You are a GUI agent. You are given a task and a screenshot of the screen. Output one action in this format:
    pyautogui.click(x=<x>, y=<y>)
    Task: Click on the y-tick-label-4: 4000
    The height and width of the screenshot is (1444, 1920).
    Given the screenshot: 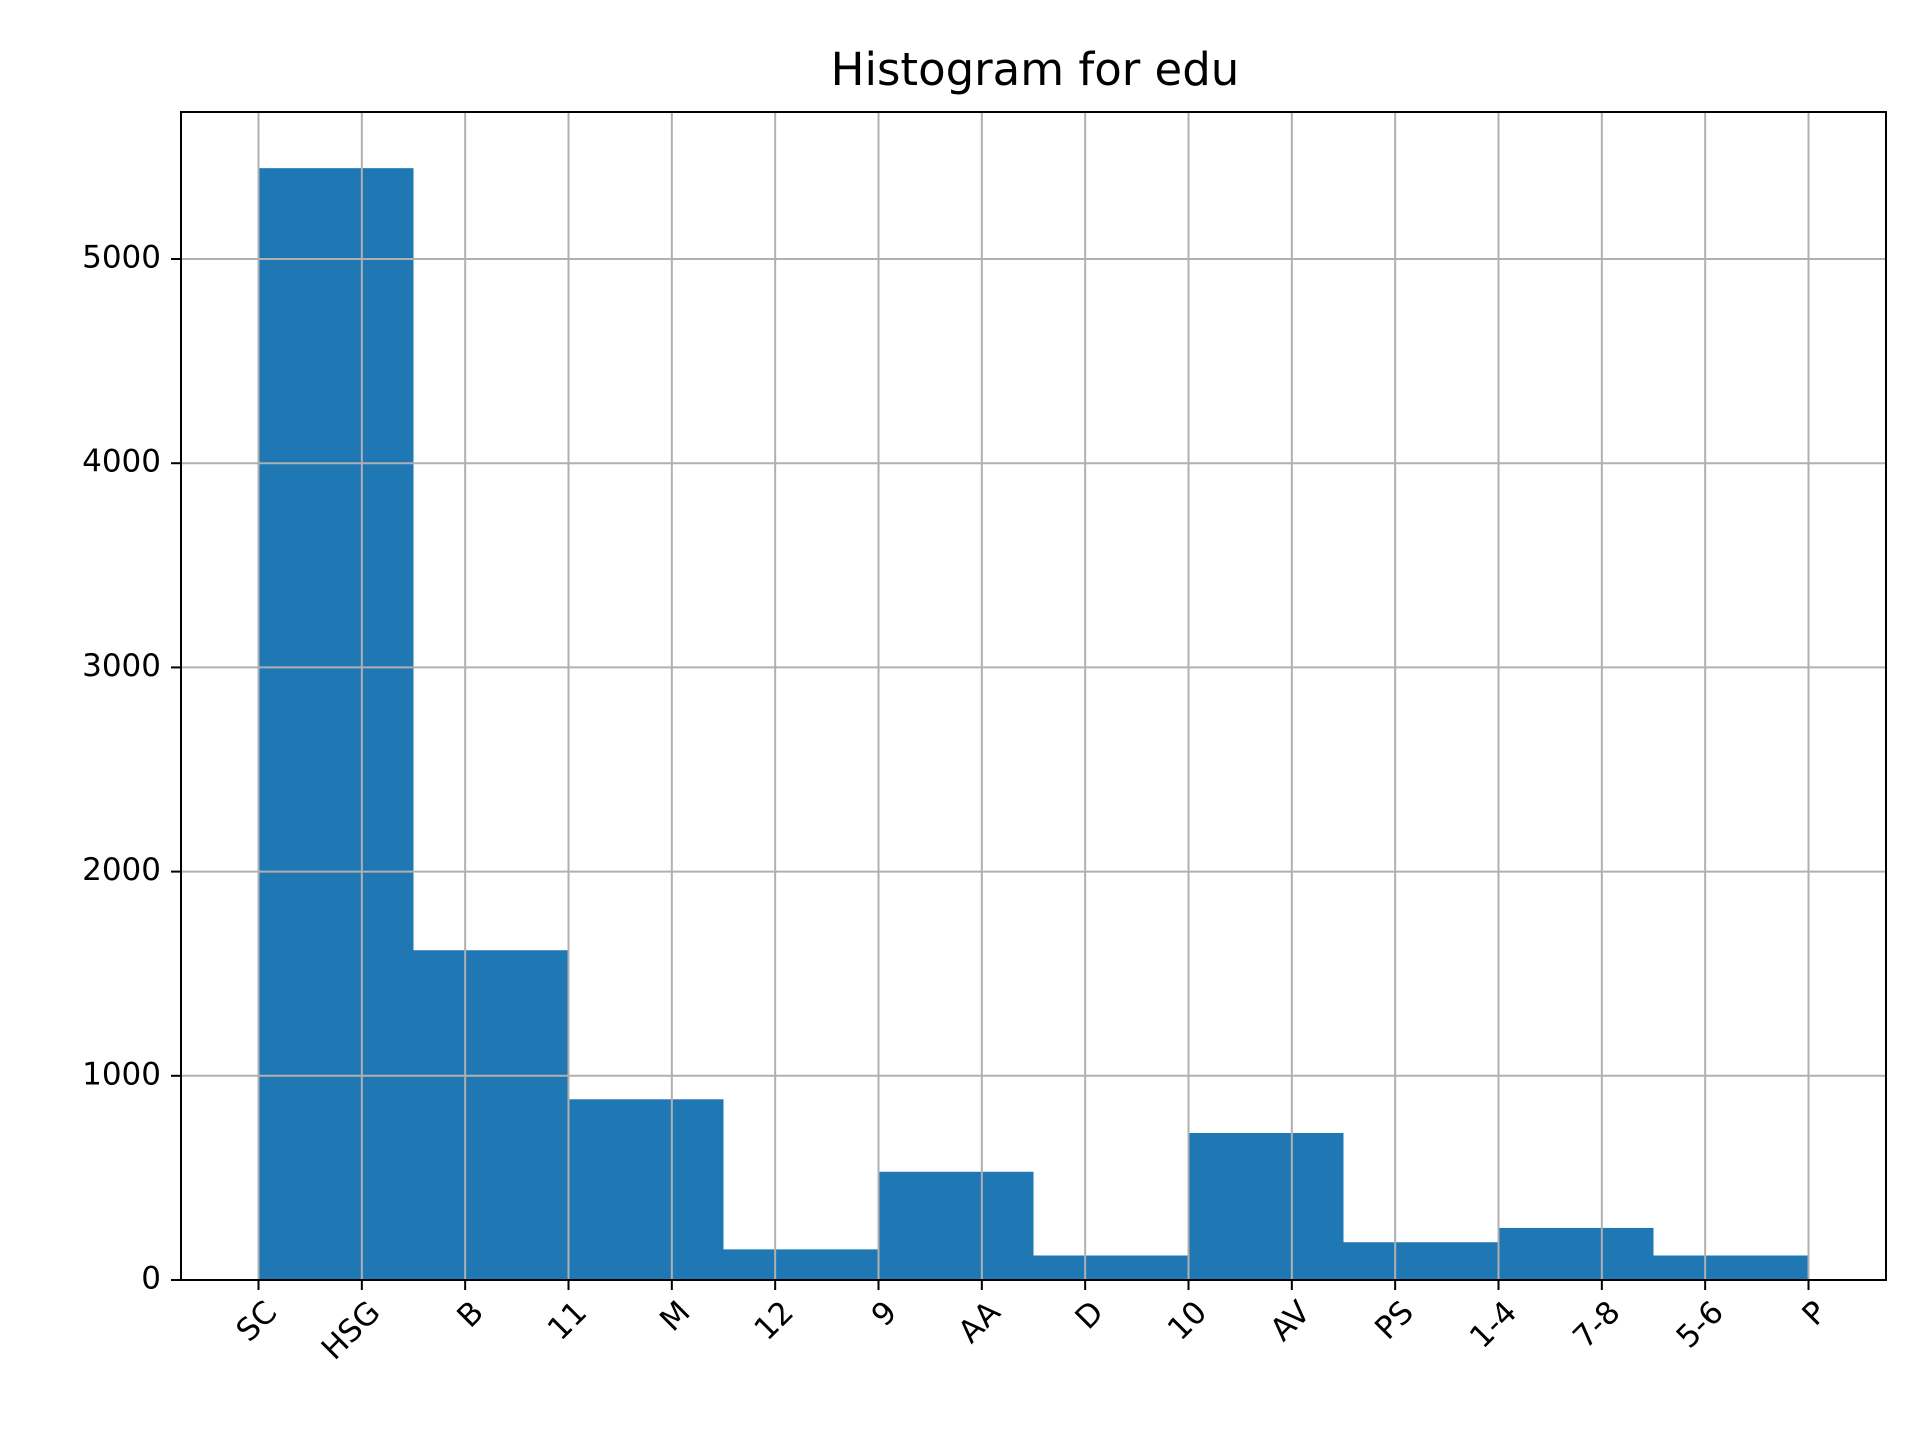 What is the action you would take?
    pyautogui.click(x=121, y=462)
    